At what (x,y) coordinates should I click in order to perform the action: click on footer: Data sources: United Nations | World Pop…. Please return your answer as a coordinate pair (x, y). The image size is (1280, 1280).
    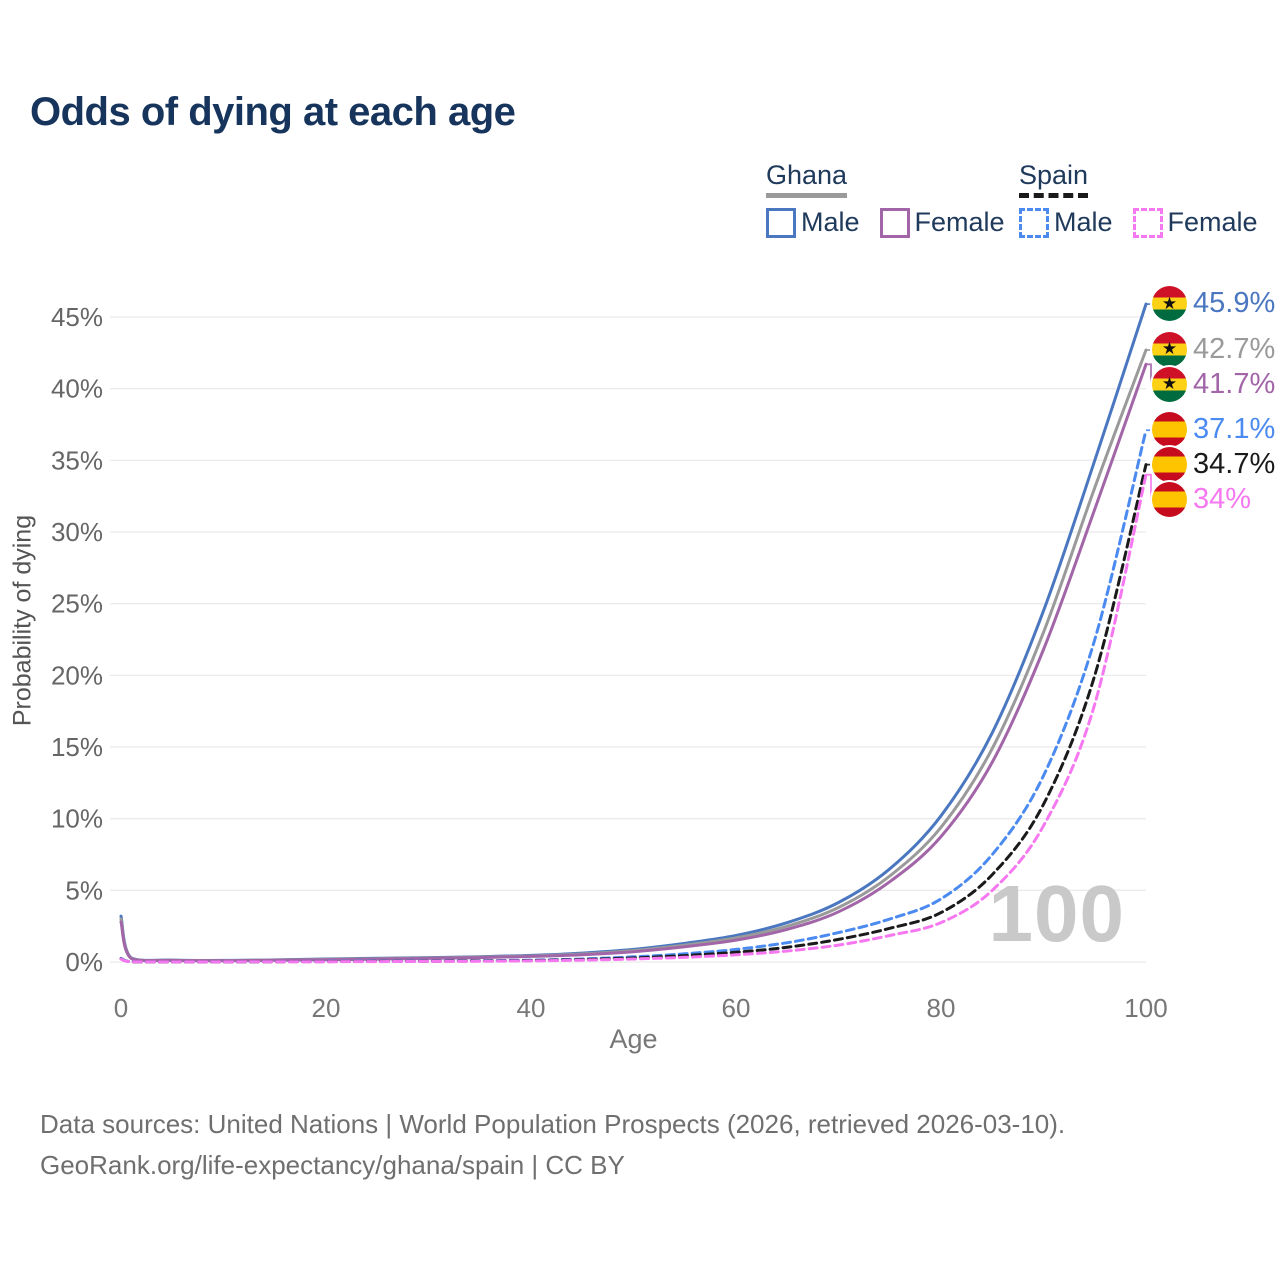
    Looking at the image, I should click on (552, 1145).